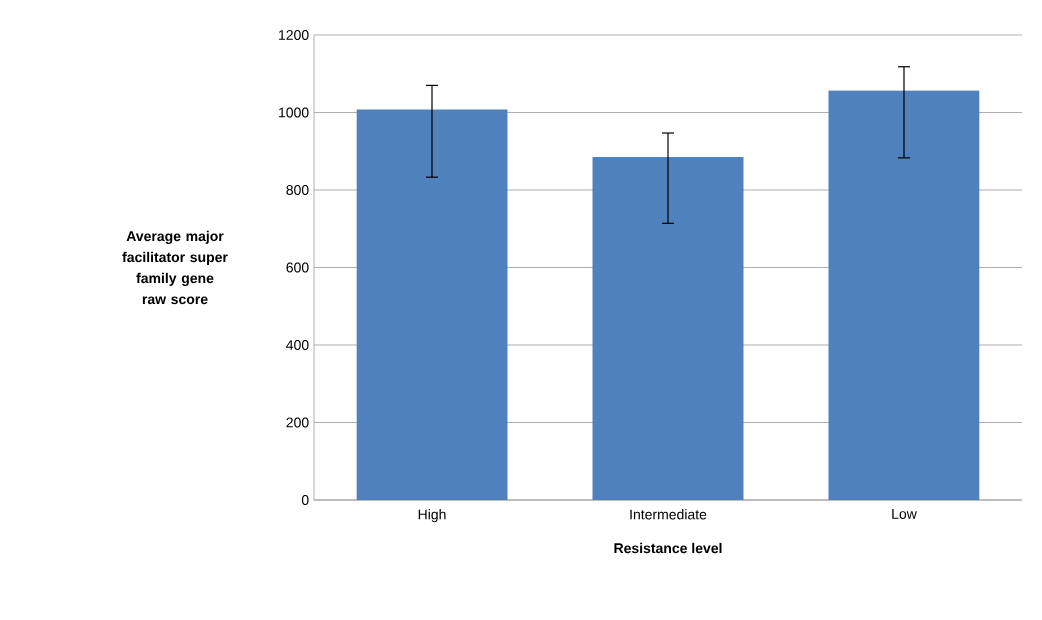 The width and height of the screenshot is (1042, 620). I want to click on y-tick-label: 0, so click(305, 500).